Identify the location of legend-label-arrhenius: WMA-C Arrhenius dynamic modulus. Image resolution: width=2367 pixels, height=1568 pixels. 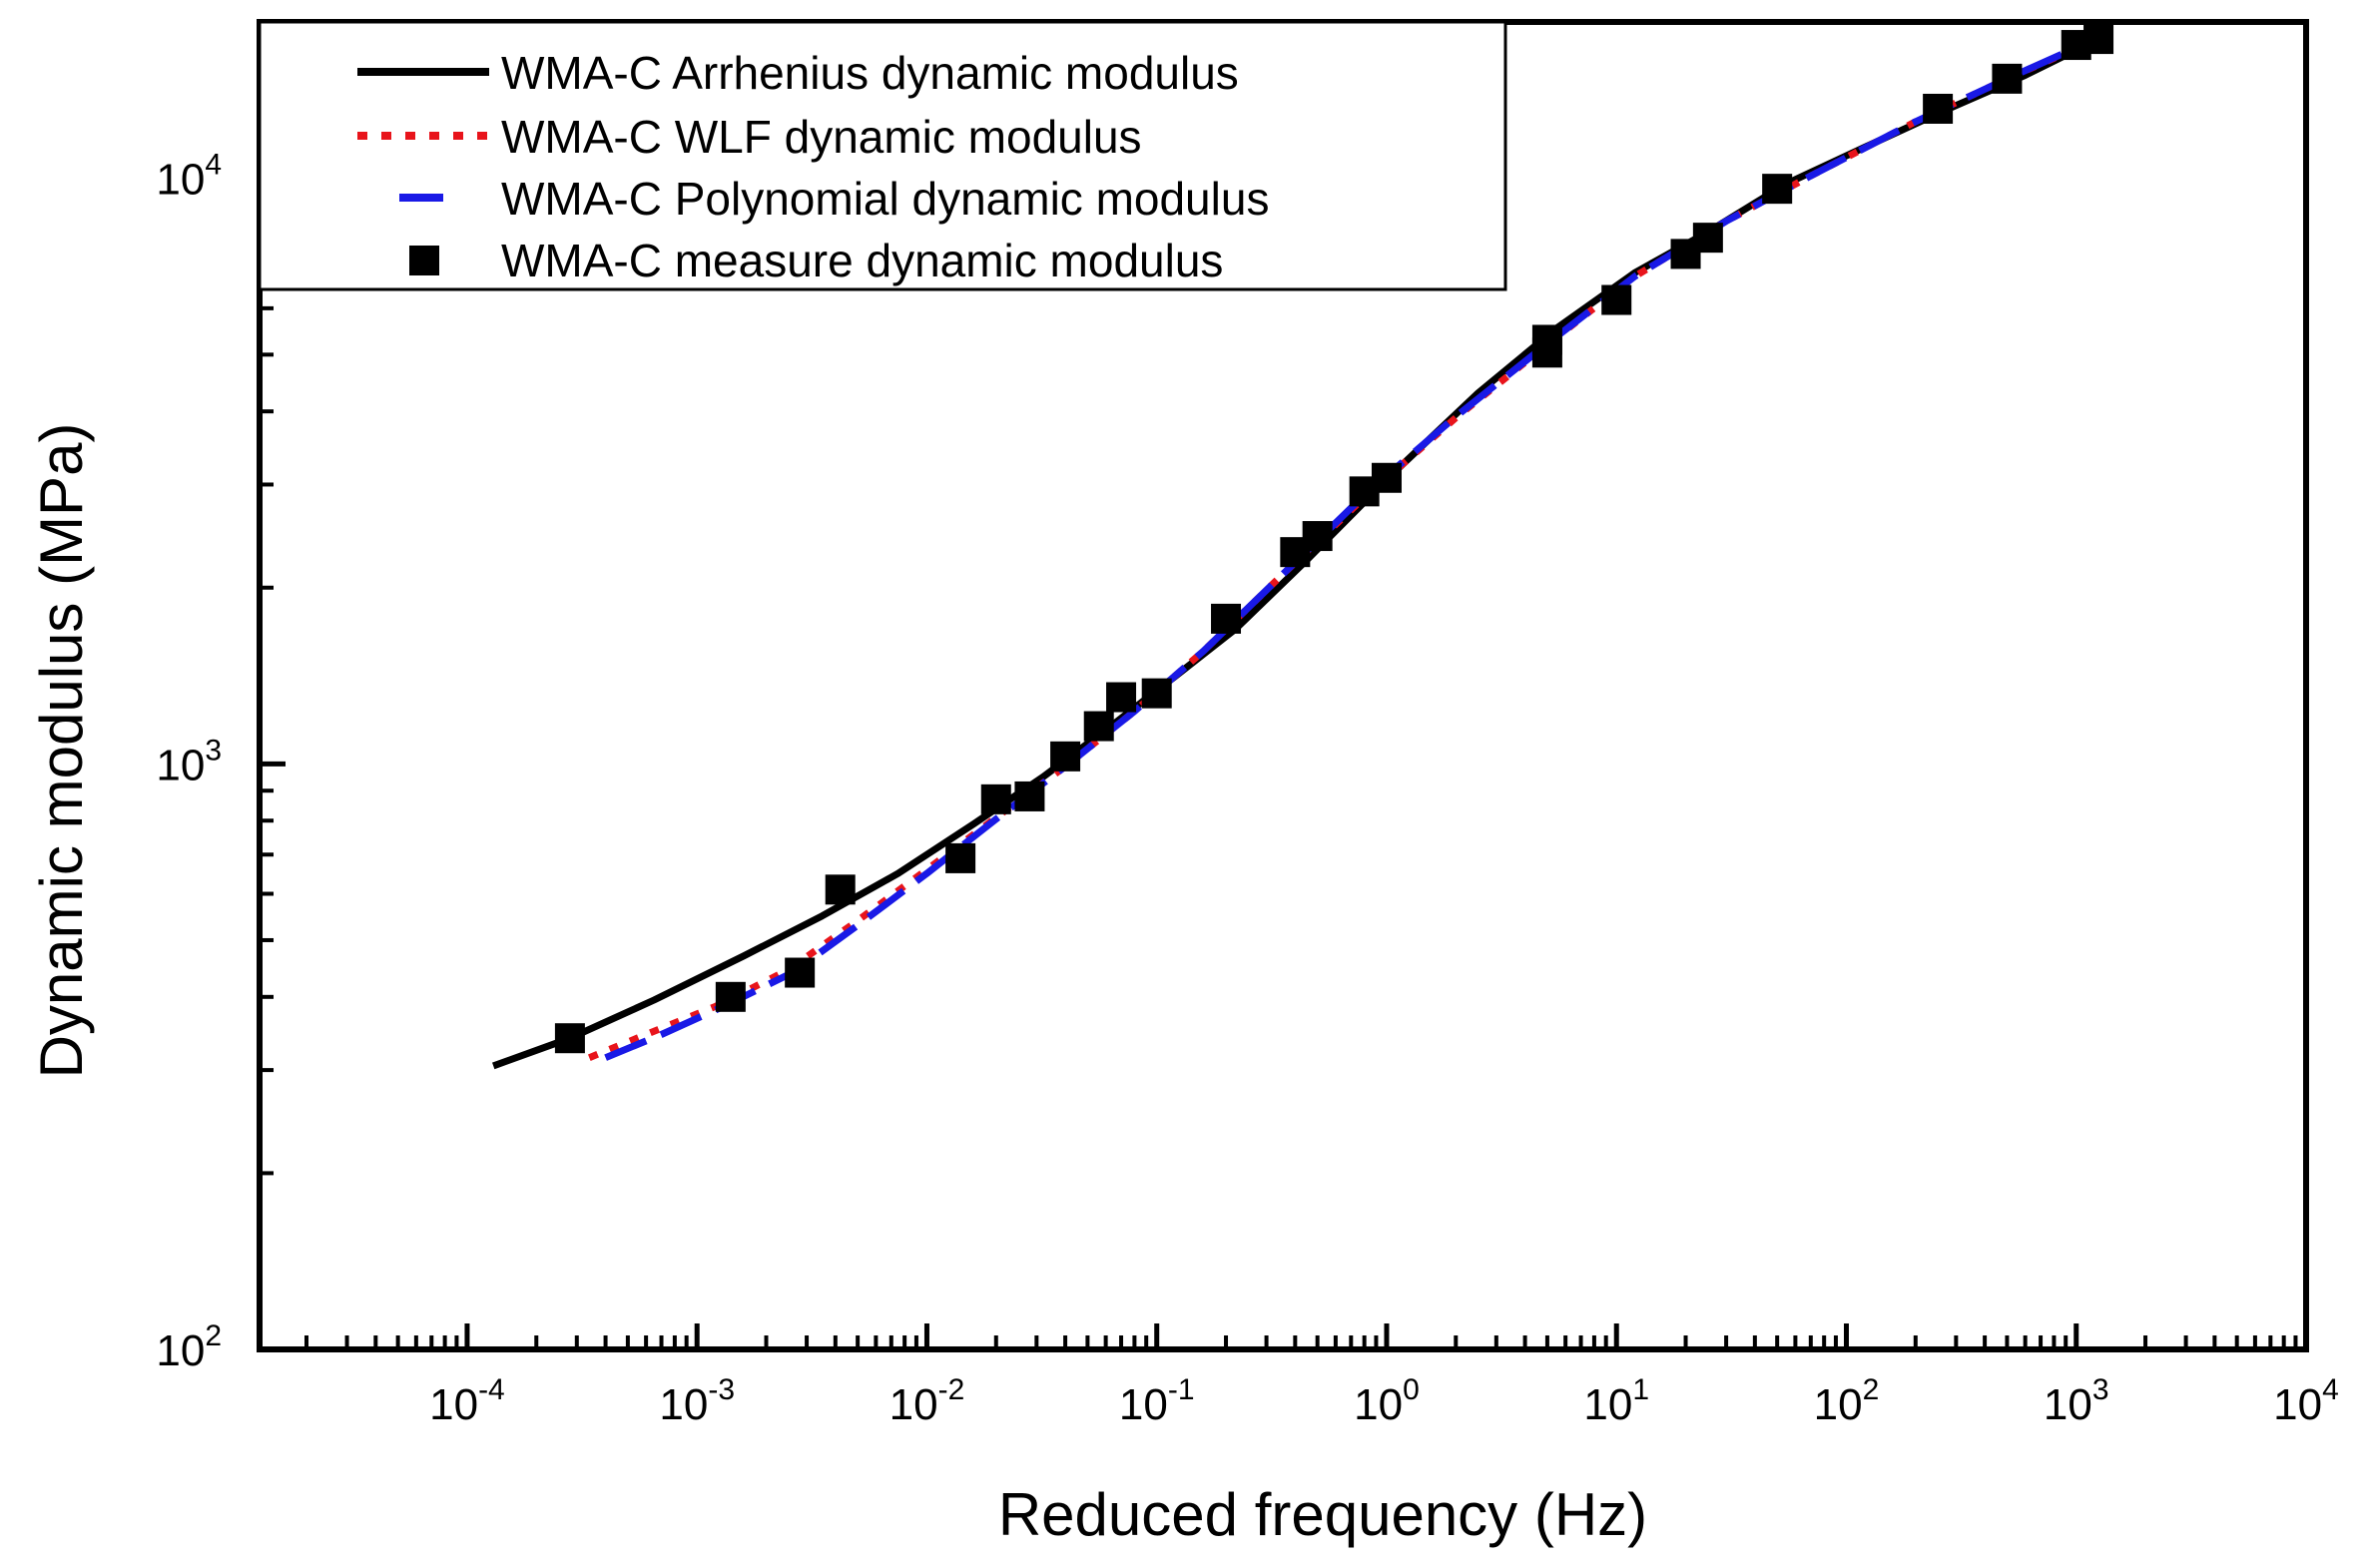
(870, 73).